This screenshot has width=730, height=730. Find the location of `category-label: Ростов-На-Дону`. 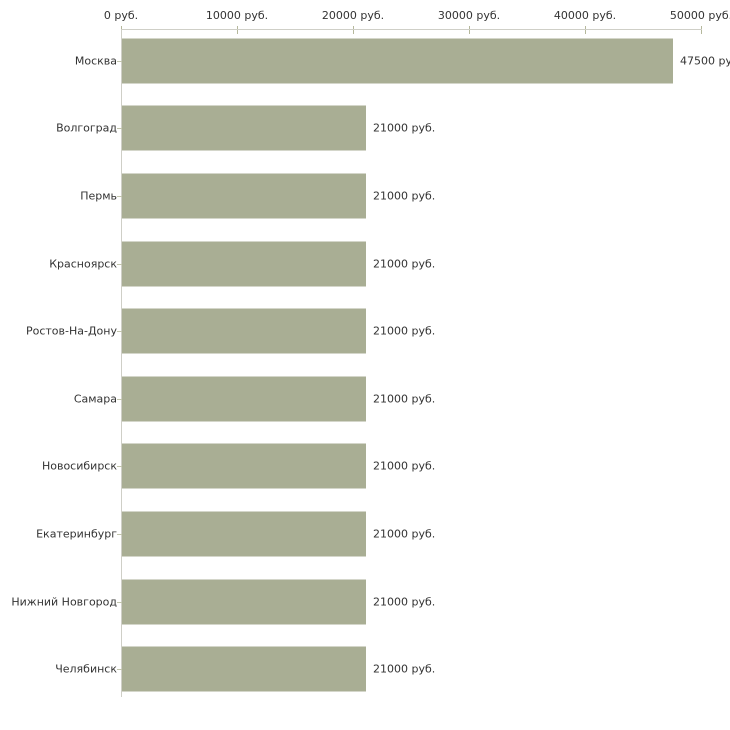

category-label: Ростов-На-Дону is located at coordinates (71, 331).